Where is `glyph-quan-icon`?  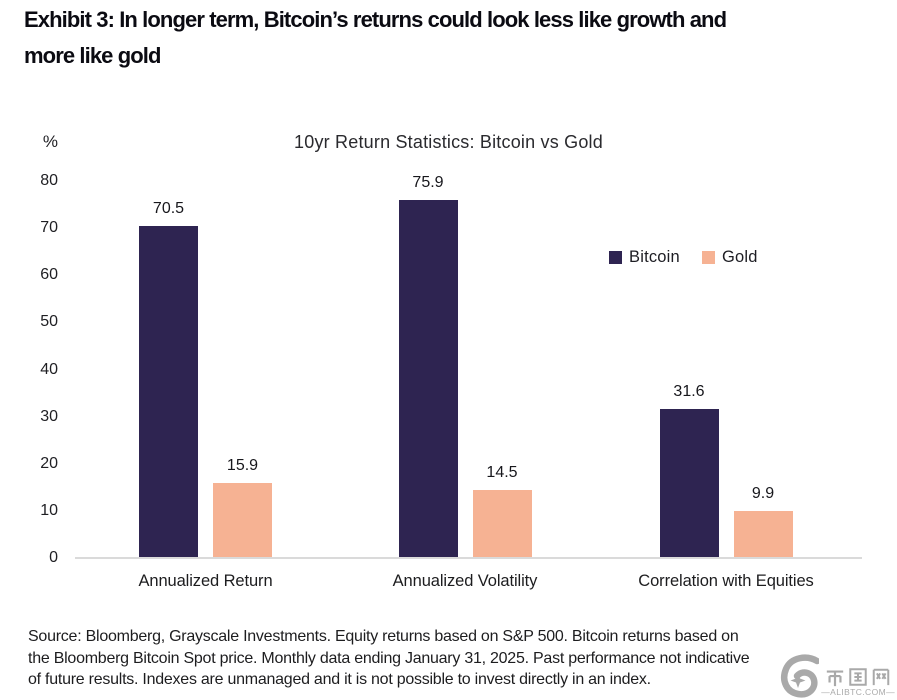 glyph-quan-icon is located at coordinates (858, 677).